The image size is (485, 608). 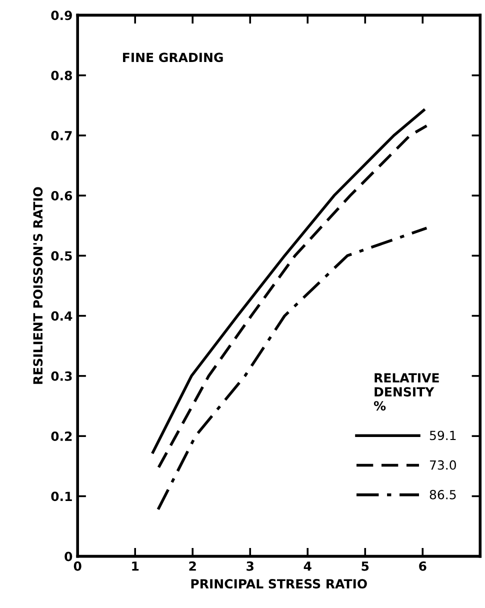 I want to click on legend-label: 86.5, so click(x=443, y=495).